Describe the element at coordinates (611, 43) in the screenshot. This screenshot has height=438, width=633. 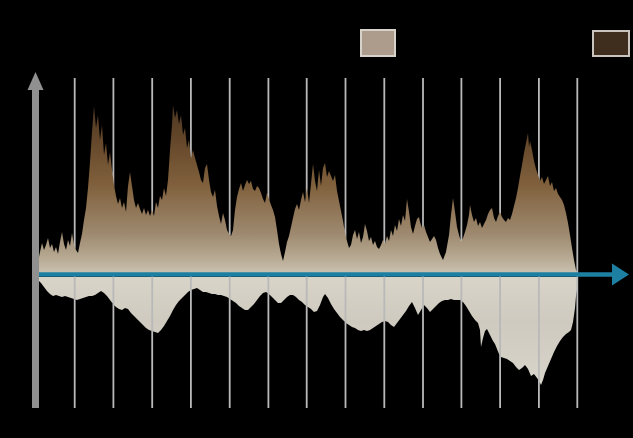
I see `legend-swatch-above-baseline` at that location.